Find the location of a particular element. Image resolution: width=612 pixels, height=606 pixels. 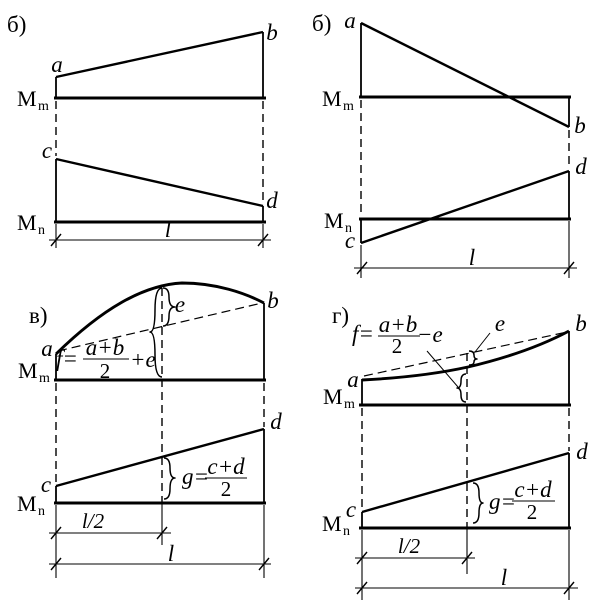

mm-sagging-curve is located at coordinates (465, 355).